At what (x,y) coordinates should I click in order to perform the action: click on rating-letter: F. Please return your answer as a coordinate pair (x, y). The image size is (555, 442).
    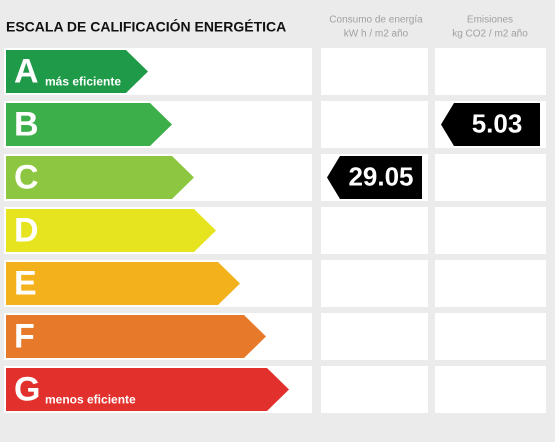
    Looking at the image, I should click on (24, 336).